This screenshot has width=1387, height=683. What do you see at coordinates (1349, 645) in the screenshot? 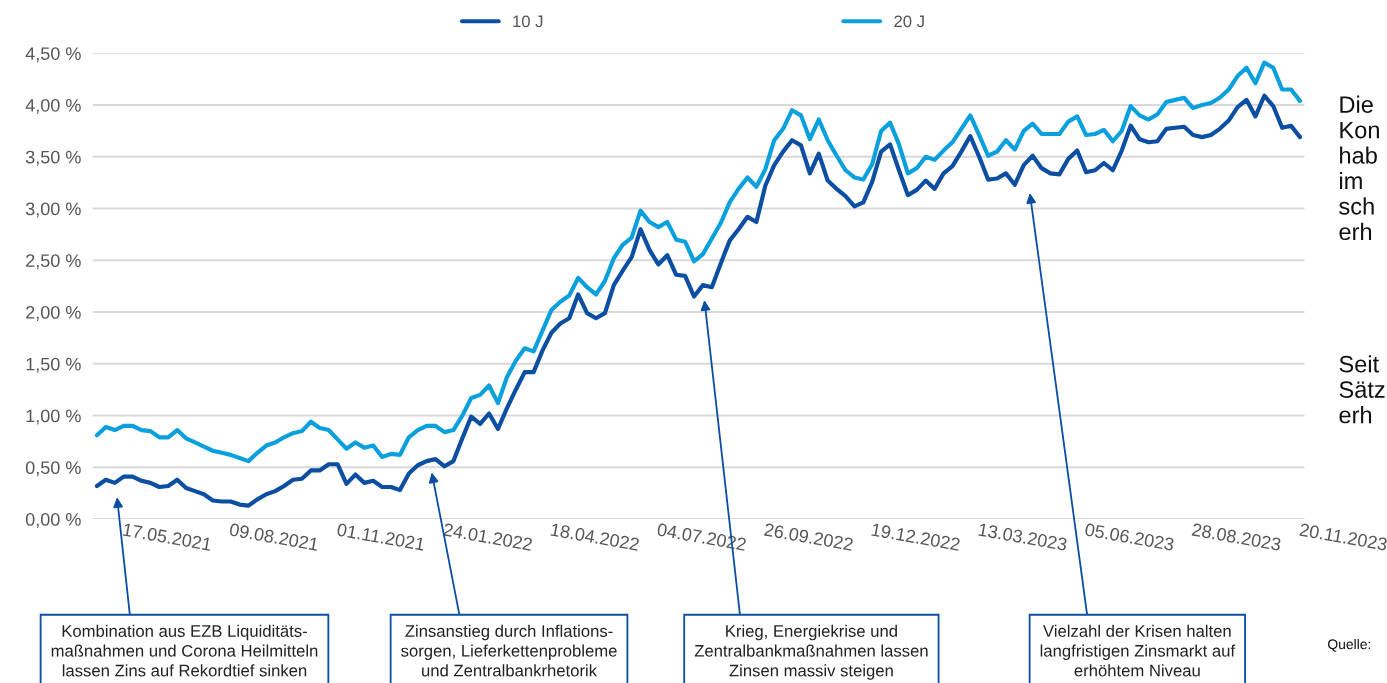
I see `source-note: Quelle:` at bounding box center [1349, 645].